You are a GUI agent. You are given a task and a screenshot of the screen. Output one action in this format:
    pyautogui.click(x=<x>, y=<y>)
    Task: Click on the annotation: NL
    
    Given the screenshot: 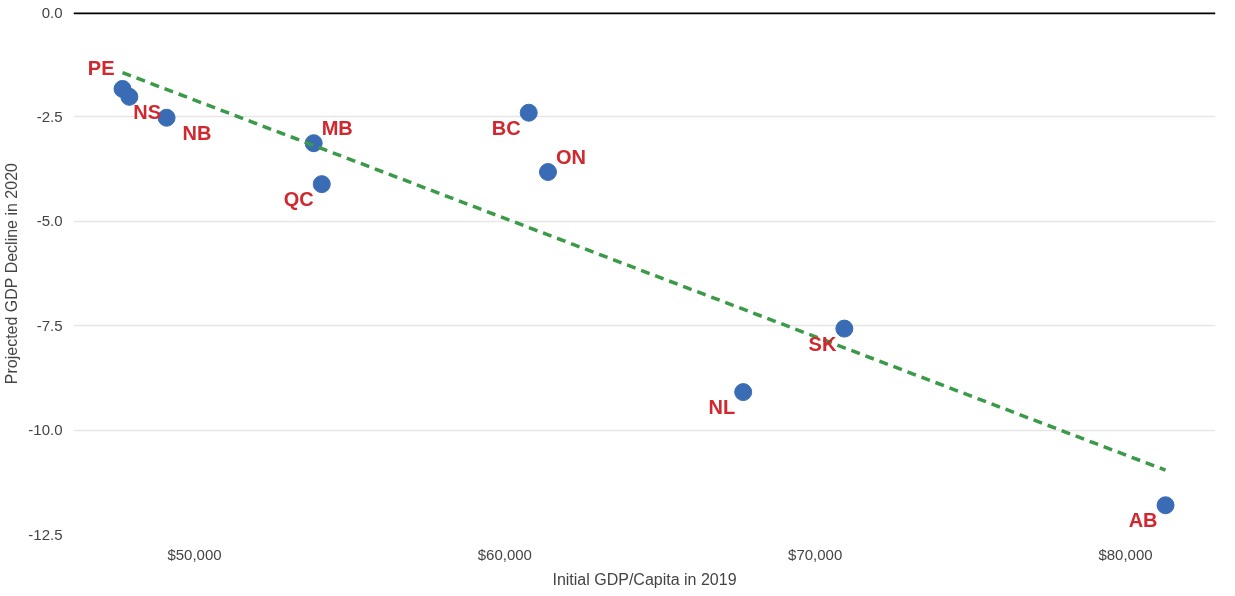 What is the action you would take?
    pyautogui.click(x=722, y=407)
    